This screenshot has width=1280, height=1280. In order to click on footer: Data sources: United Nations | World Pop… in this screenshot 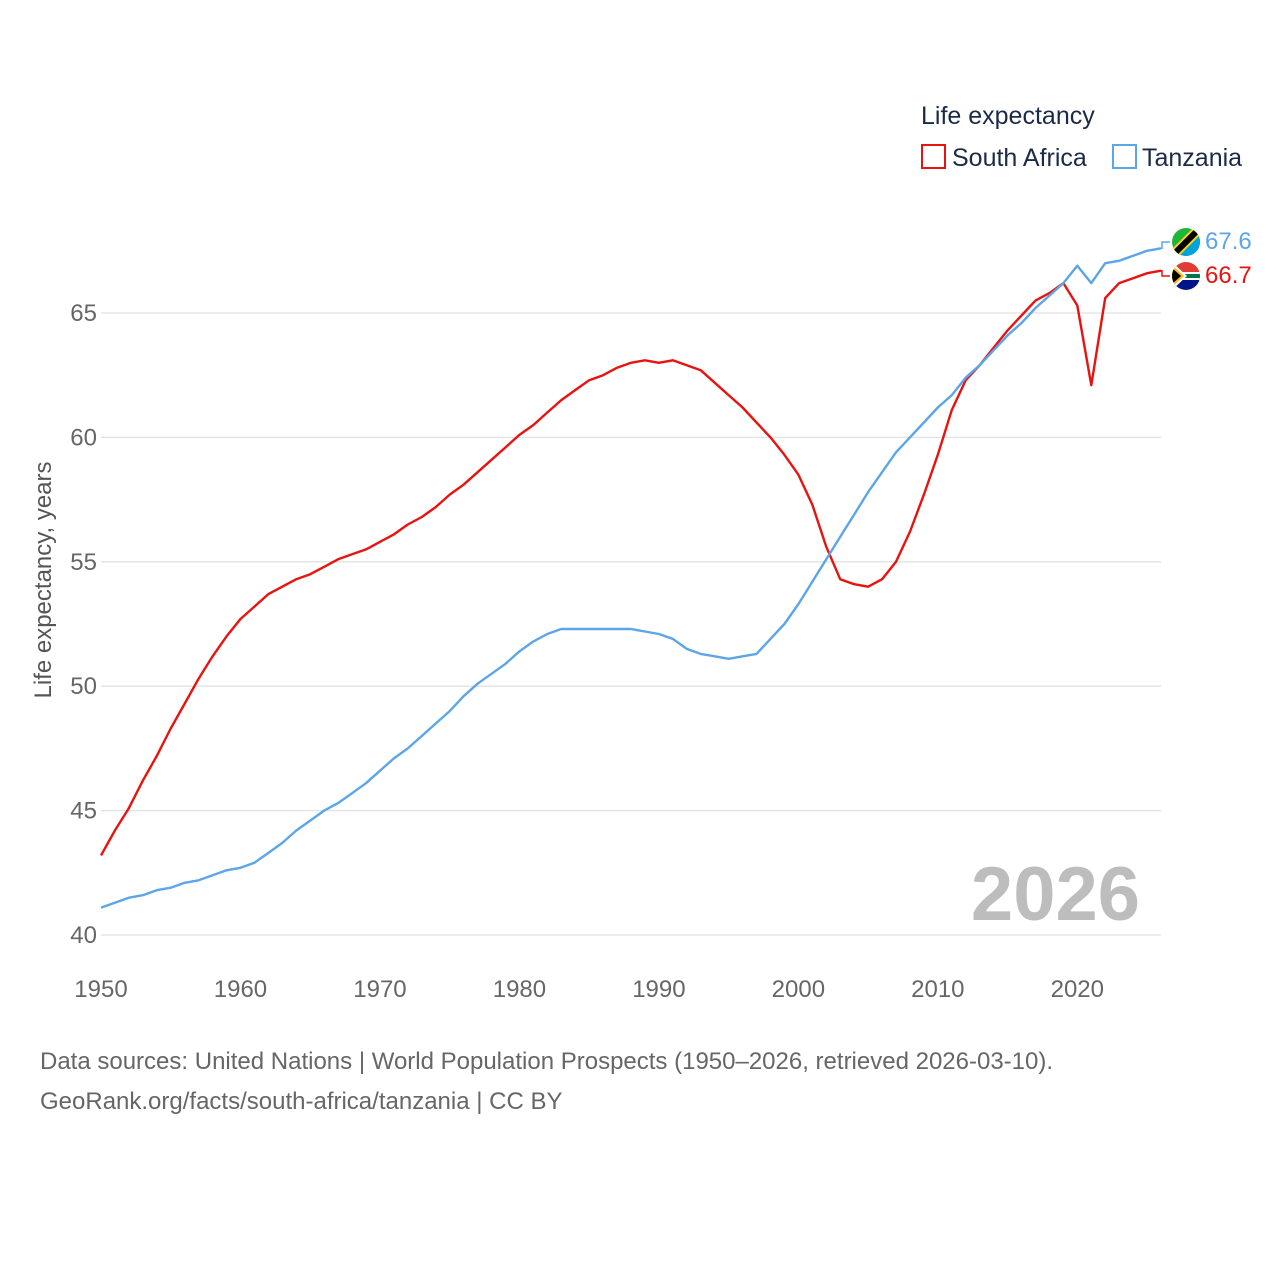, I will do `click(650, 1082)`.